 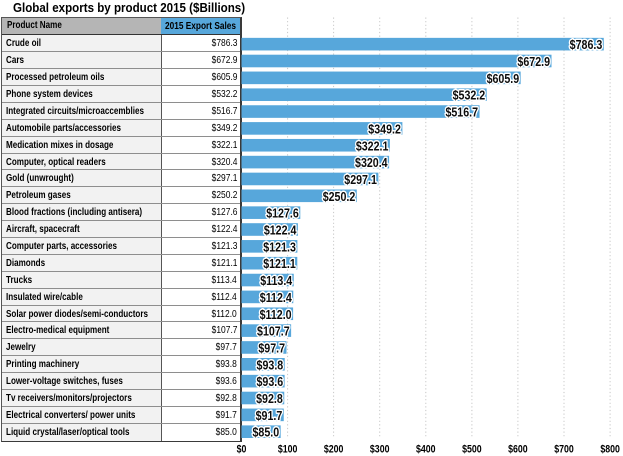 What do you see at coordinates (280, 229) in the screenshot?
I see `svg-text: $122.4` at bounding box center [280, 229].